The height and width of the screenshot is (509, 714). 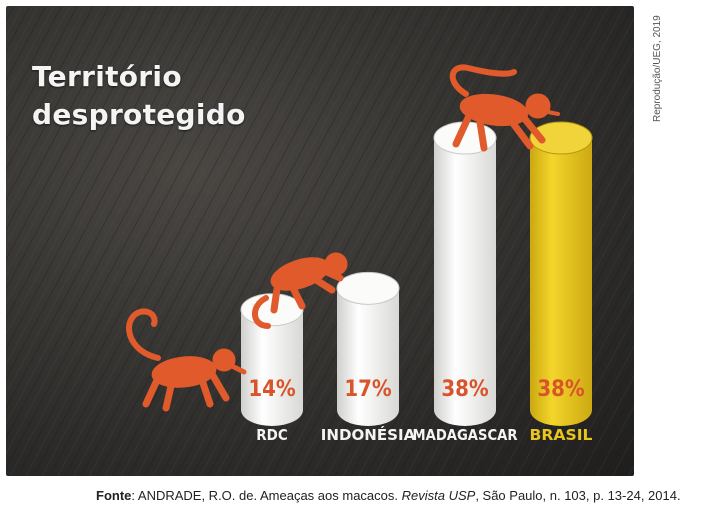 I want to click on source-rest: , São Paulo, n. 103, p. 13-24, 2014., so click(x=578, y=495).